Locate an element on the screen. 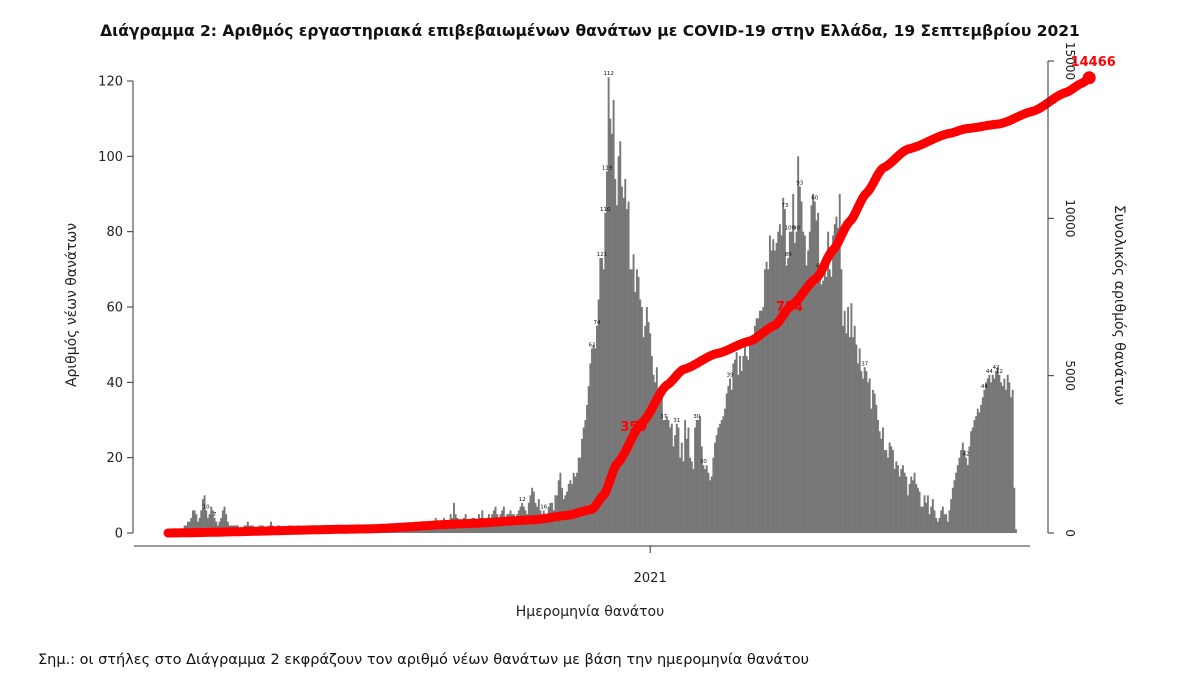  bar-value-label: 119 is located at coordinates (607, 168).